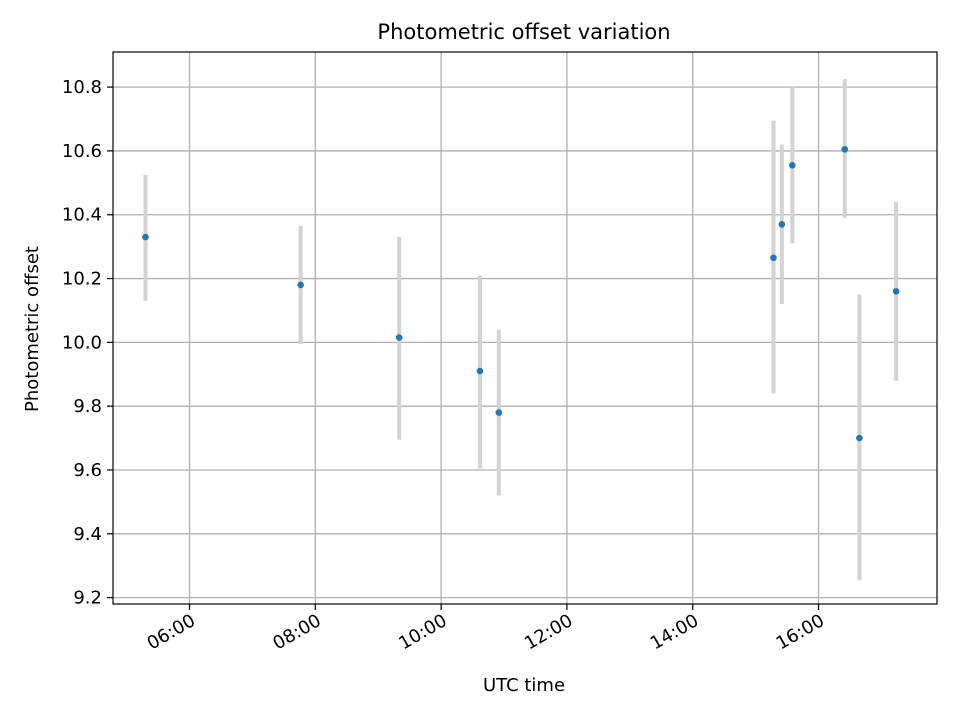 The width and height of the screenshot is (960, 720). What do you see at coordinates (82, 342) in the screenshot?
I see `y-tick-label: 10.0` at bounding box center [82, 342].